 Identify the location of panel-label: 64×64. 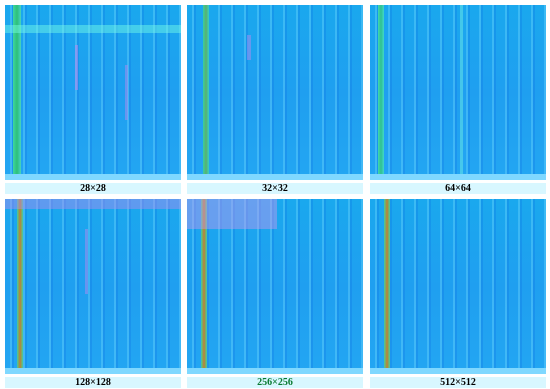
(458, 188).